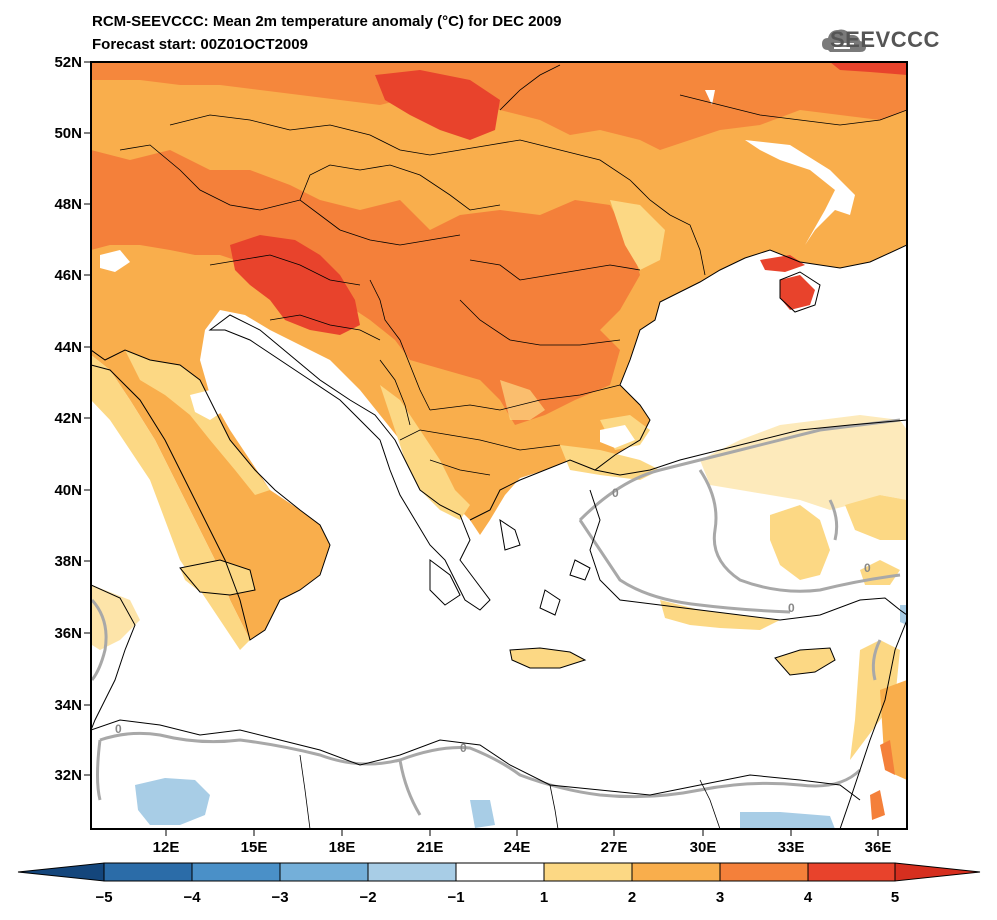 Image resolution: width=997 pixels, height=920 pixels. Describe the element at coordinates (279, 897) in the screenshot. I see `colorbar-label: −3` at that location.